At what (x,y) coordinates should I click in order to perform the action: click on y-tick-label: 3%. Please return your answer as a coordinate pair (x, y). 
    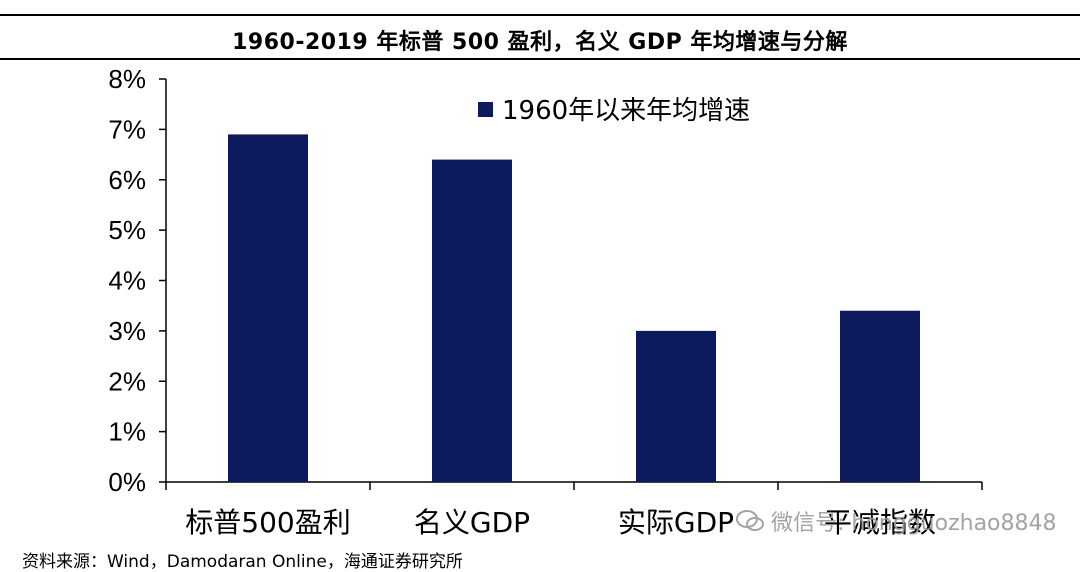
    Looking at the image, I should click on (127, 331).